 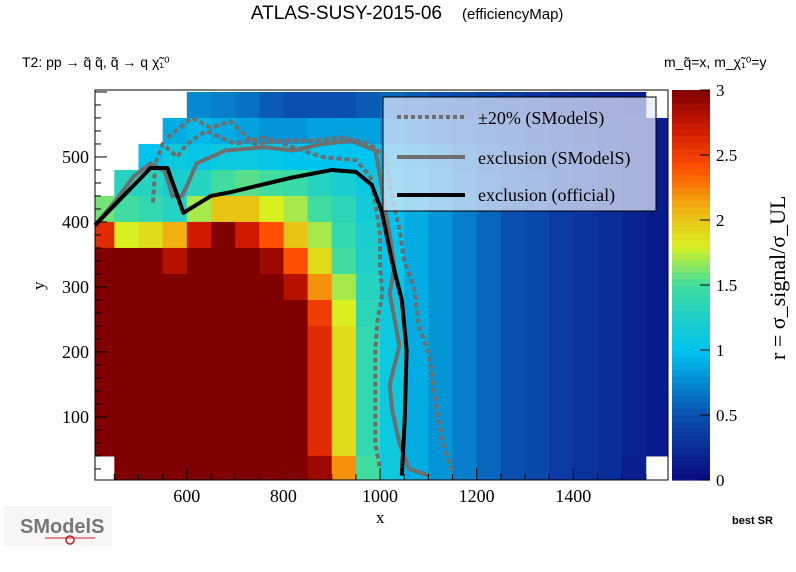 I want to click on x-tick-label: 1000, so click(x=380, y=496).